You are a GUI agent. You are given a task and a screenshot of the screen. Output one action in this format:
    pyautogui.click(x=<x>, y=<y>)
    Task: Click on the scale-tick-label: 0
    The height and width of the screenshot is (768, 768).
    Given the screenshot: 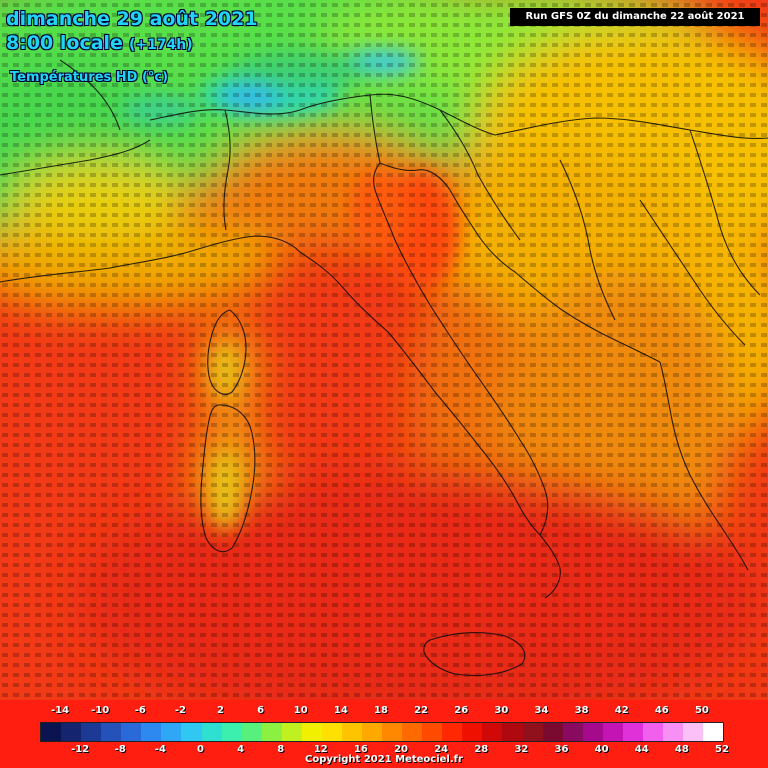 What is the action you would take?
    pyautogui.click(x=200, y=749)
    